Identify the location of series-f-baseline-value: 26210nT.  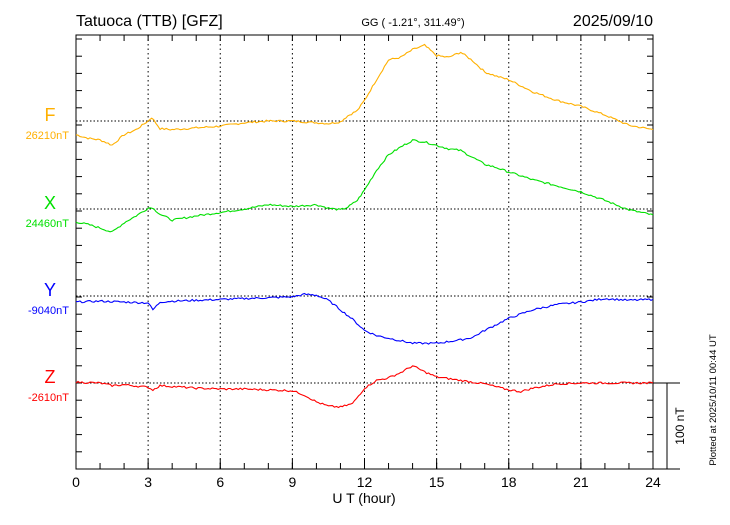
(48, 136).